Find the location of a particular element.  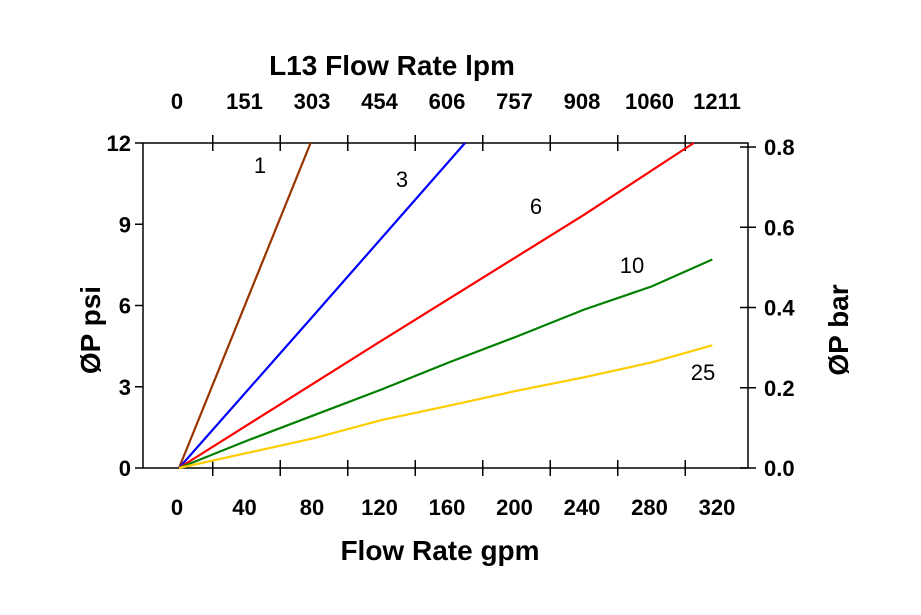

series-label-3: 3 is located at coordinates (402, 179).